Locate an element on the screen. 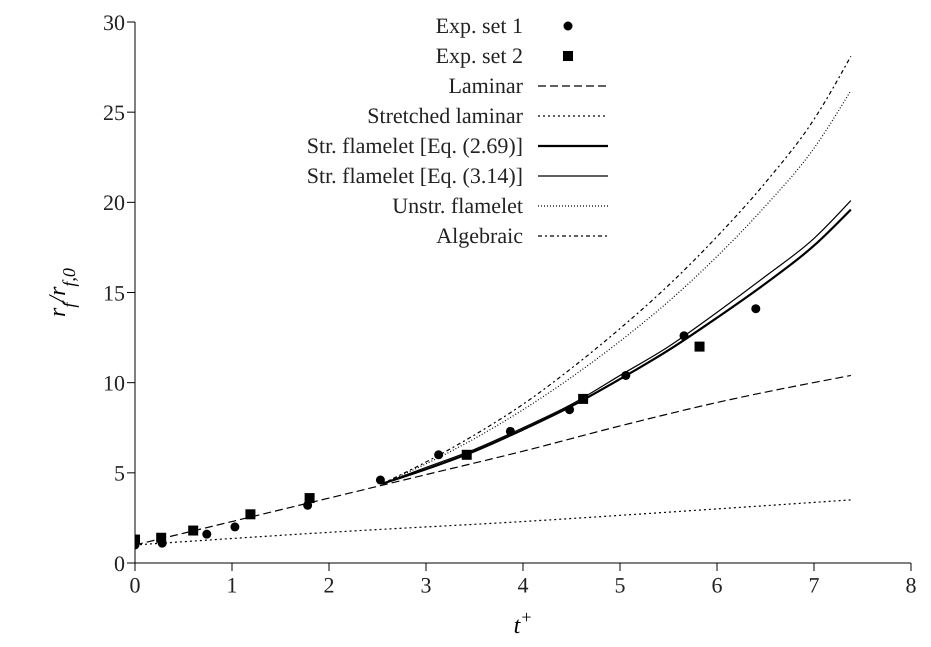 The height and width of the screenshot is (647, 931). y-tick-label: 10 is located at coordinates (114, 383).